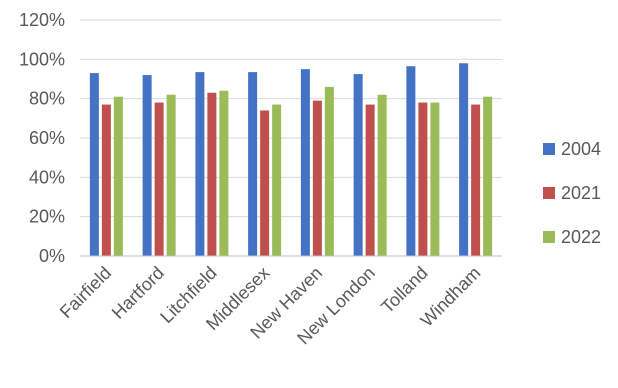 This screenshot has height=388, width=618. I want to click on bar-2004-fairfield, so click(94, 164).